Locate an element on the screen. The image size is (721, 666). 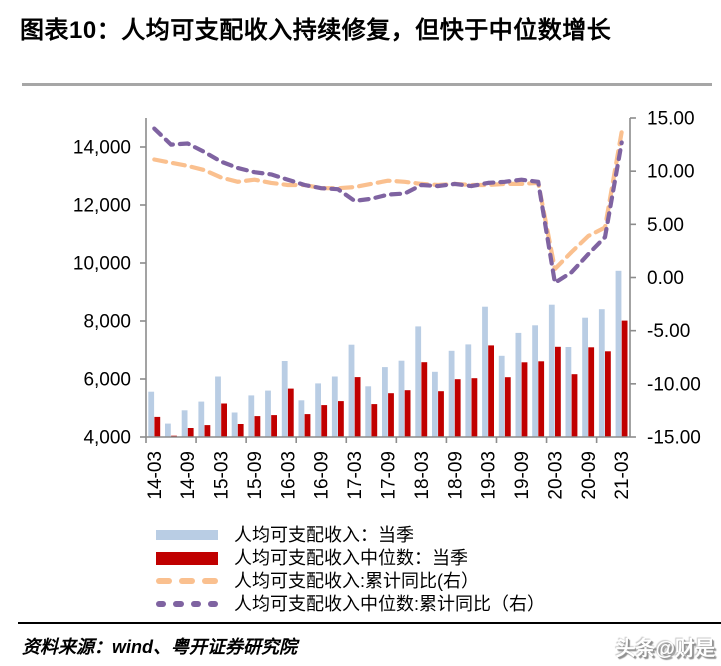
svg-text: 15-03 is located at coordinates (222, 475).